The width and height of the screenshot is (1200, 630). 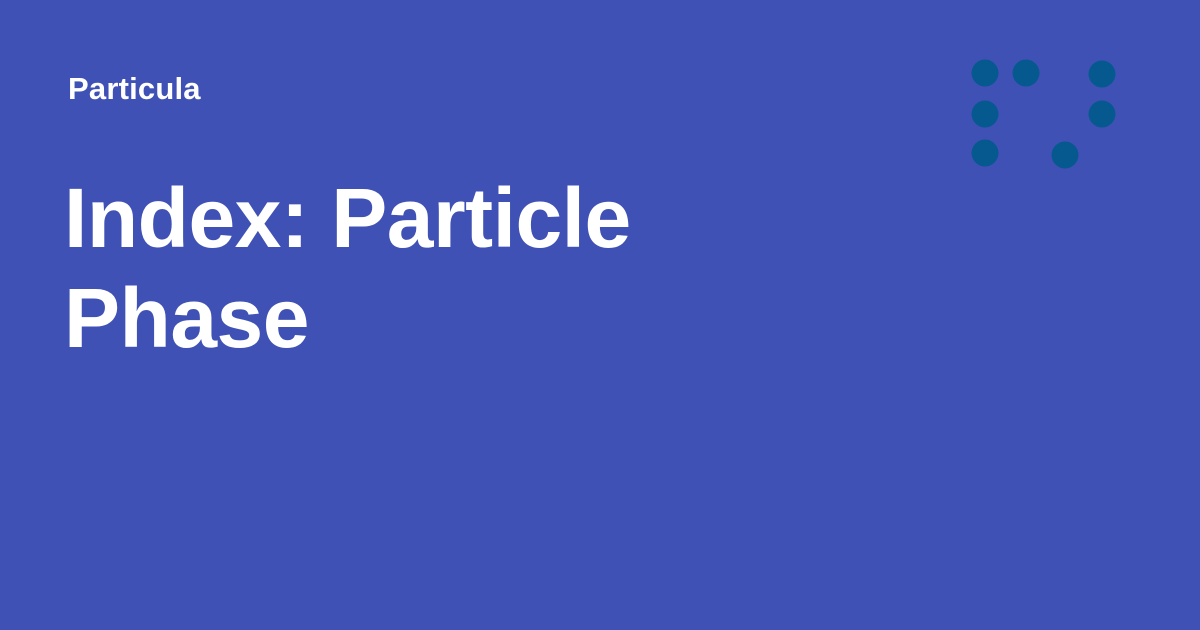 I want to click on site-name: Particula, so click(x=134, y=88).